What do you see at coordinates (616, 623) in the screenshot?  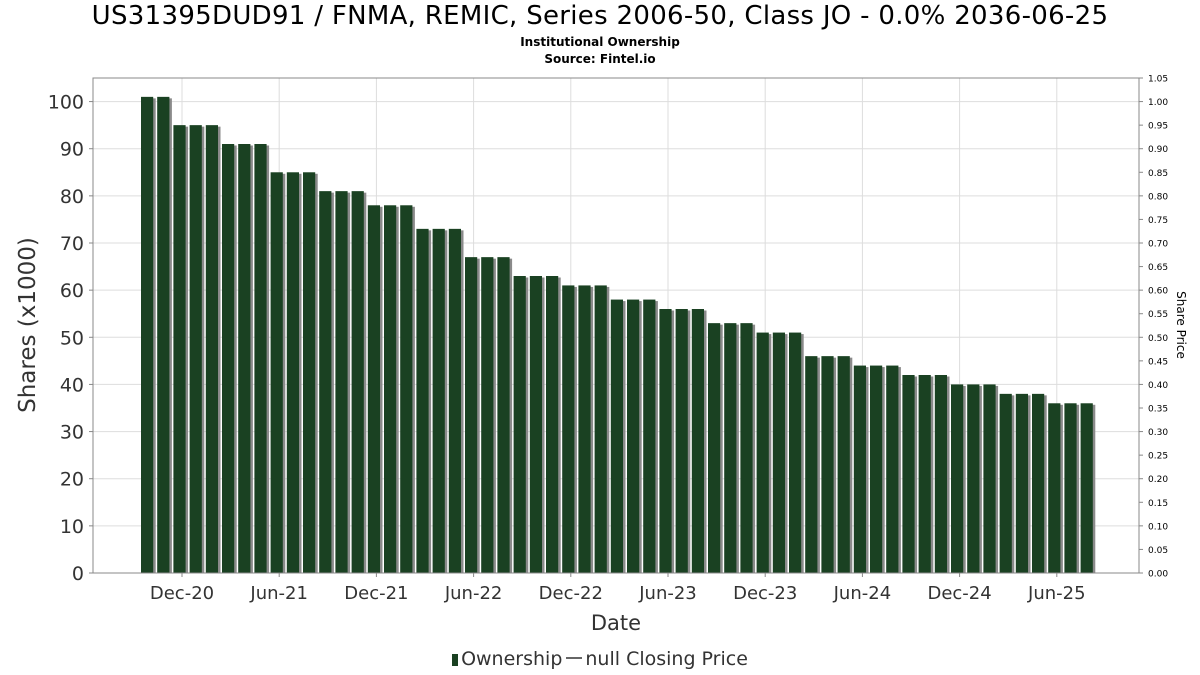 I see `x-axis-label: Date` at bounding box center [616, 623].